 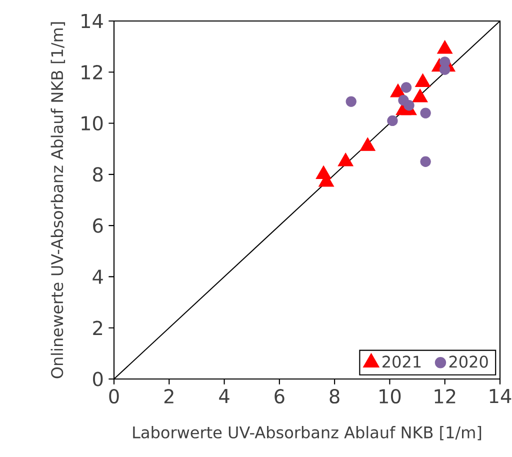 What do you see at coordinates (114, 396) in the screenshot?
I see `x-tick-label: 0` at bounding box center [114, 396].